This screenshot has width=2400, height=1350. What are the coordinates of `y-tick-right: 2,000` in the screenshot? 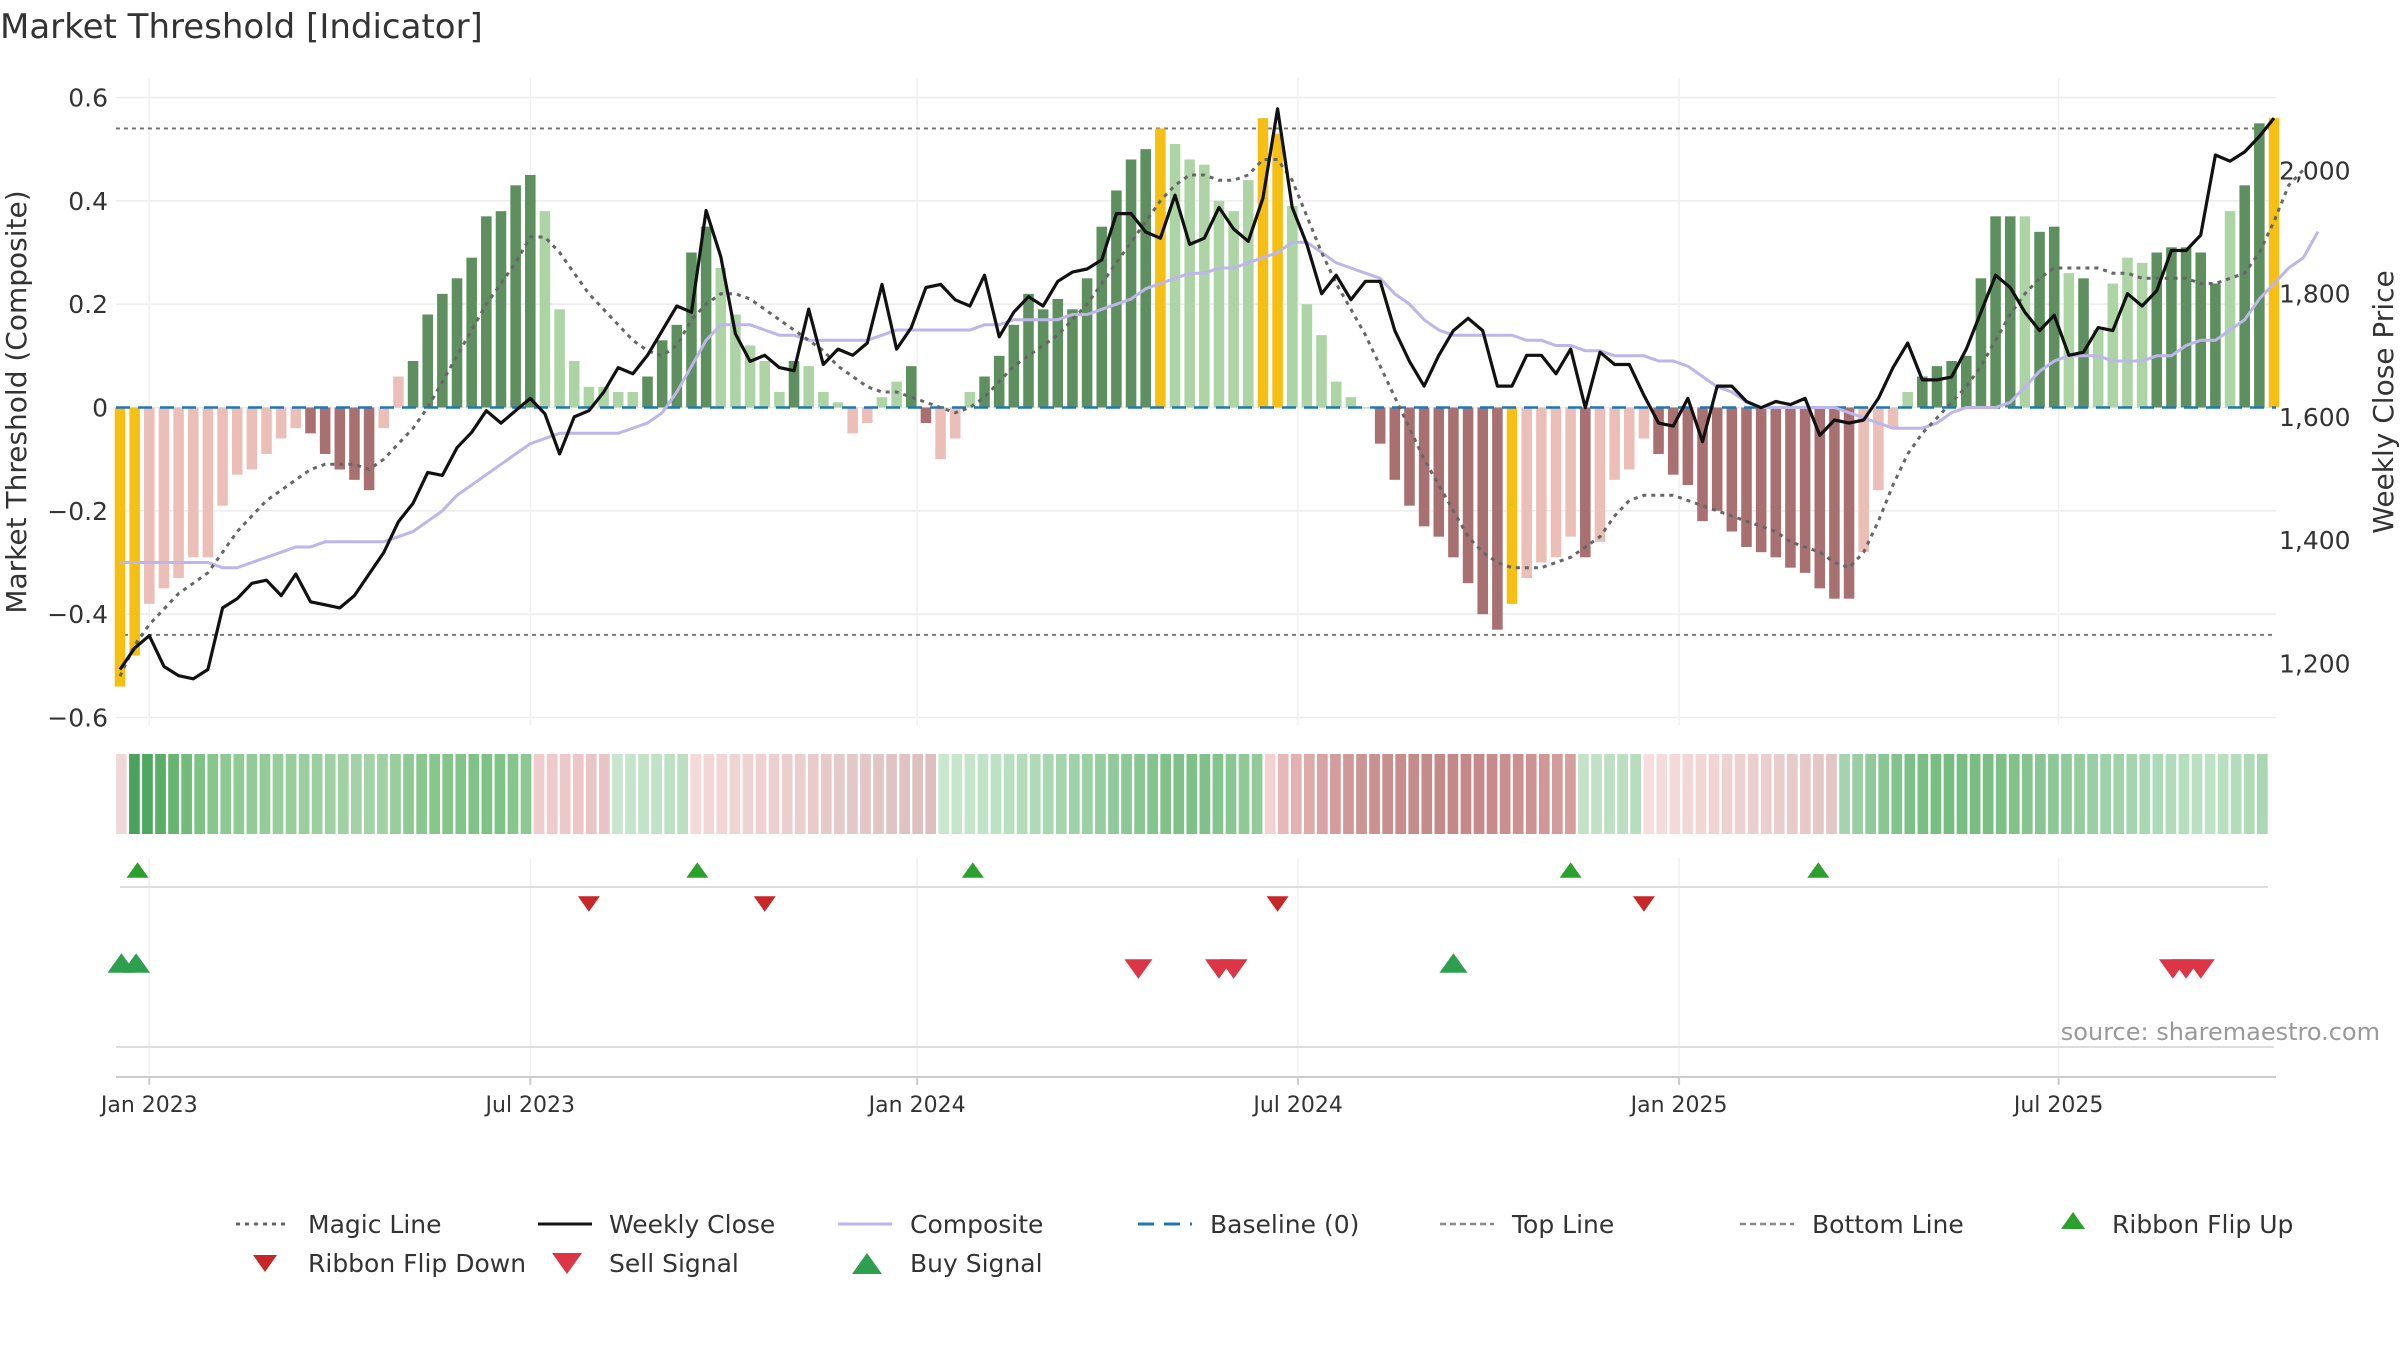 It's located at (2315, 170).